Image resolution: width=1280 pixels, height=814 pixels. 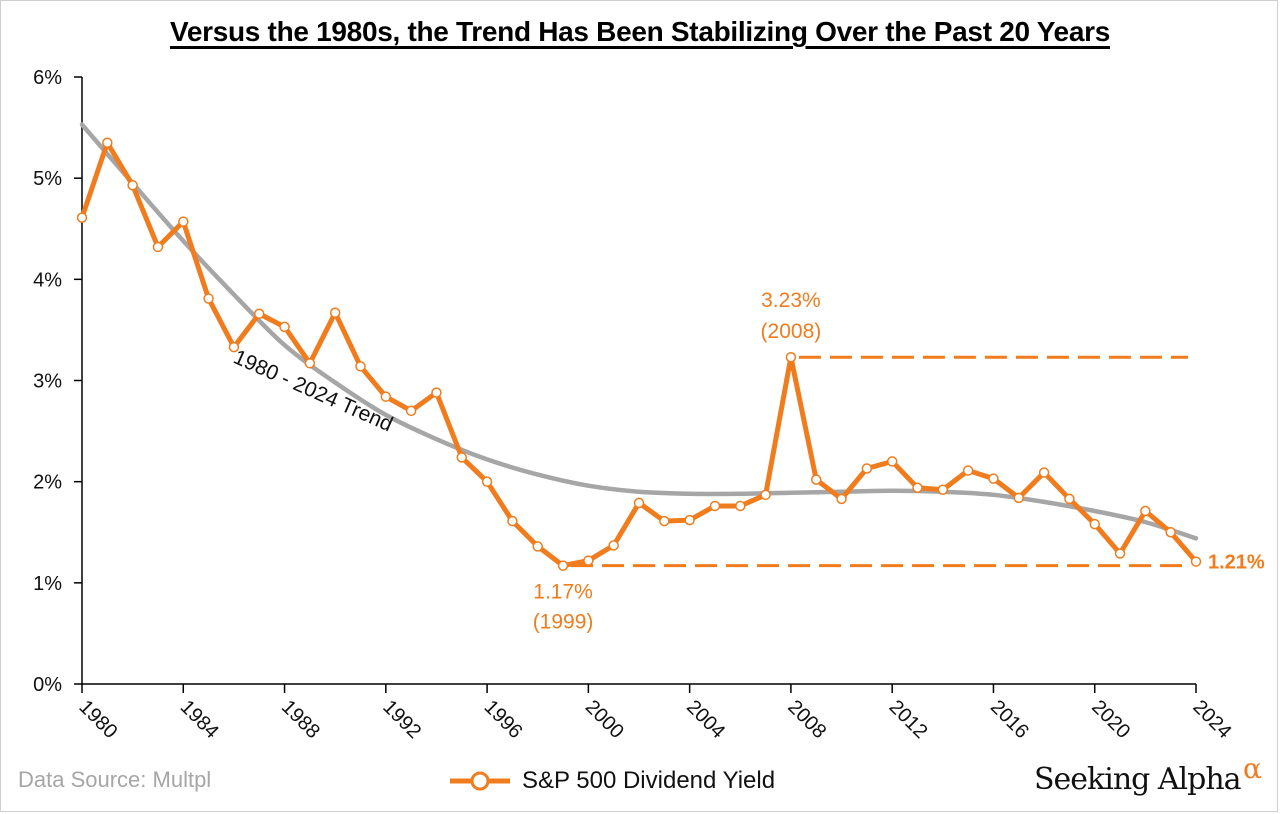 What do you see at coordinates (480, 781) in the screenshot?
I see `legend-marker` at bounding box center [480, 781].